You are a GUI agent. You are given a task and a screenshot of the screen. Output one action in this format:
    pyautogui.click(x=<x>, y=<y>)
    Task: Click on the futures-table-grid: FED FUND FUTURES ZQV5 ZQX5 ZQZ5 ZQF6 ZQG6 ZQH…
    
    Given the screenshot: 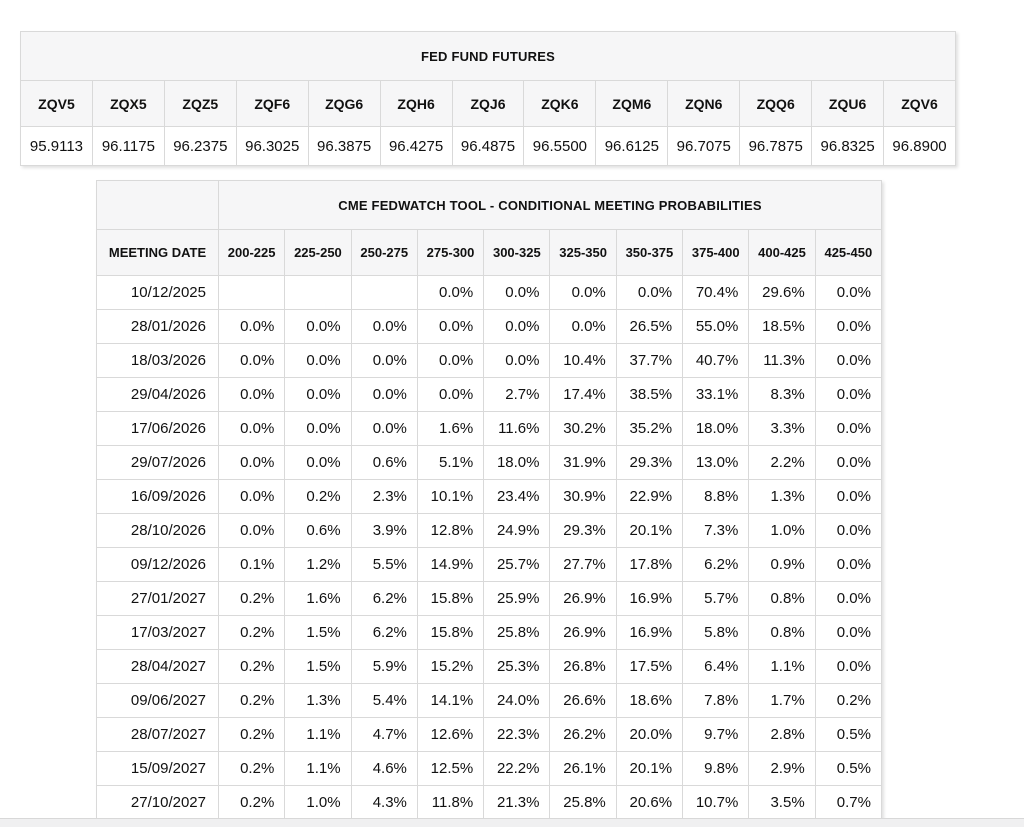 What is the action you would take?
    pyautogui.click(x=488, y=98)
    